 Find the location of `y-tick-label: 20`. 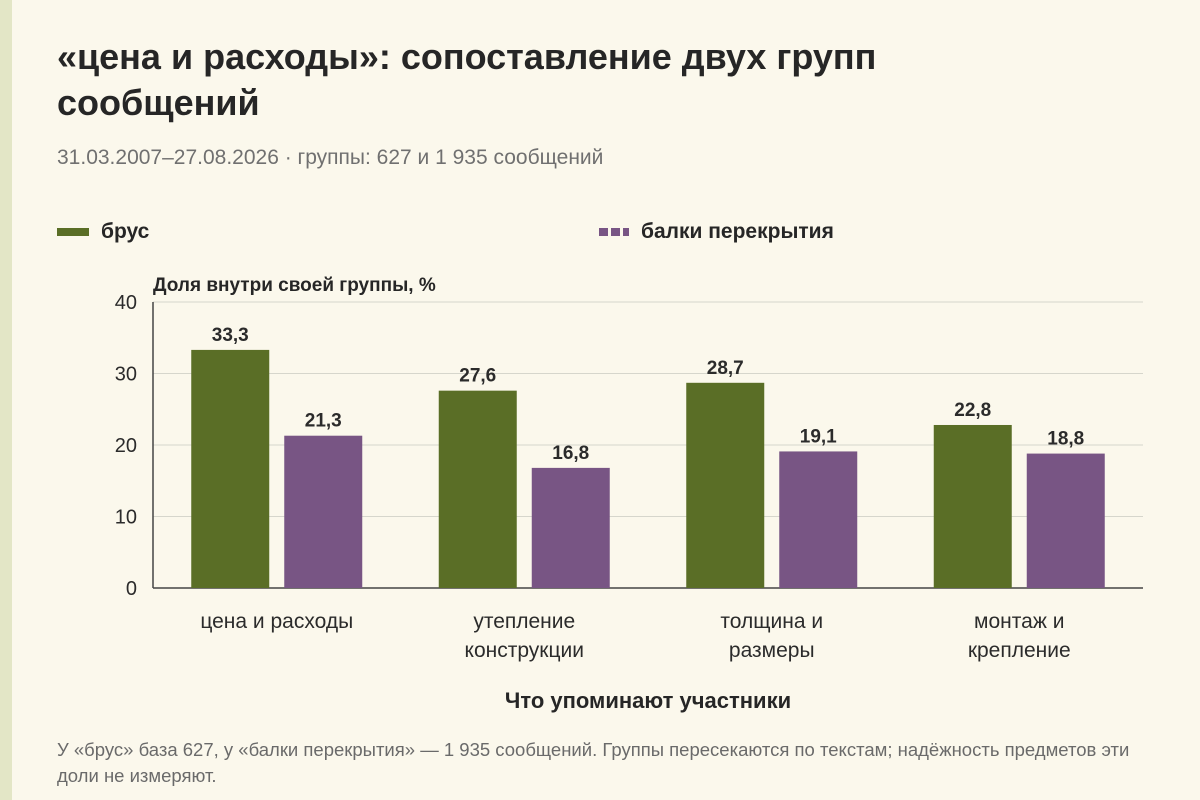

y-tick-label: 20 is located at coordinates (126, 446).